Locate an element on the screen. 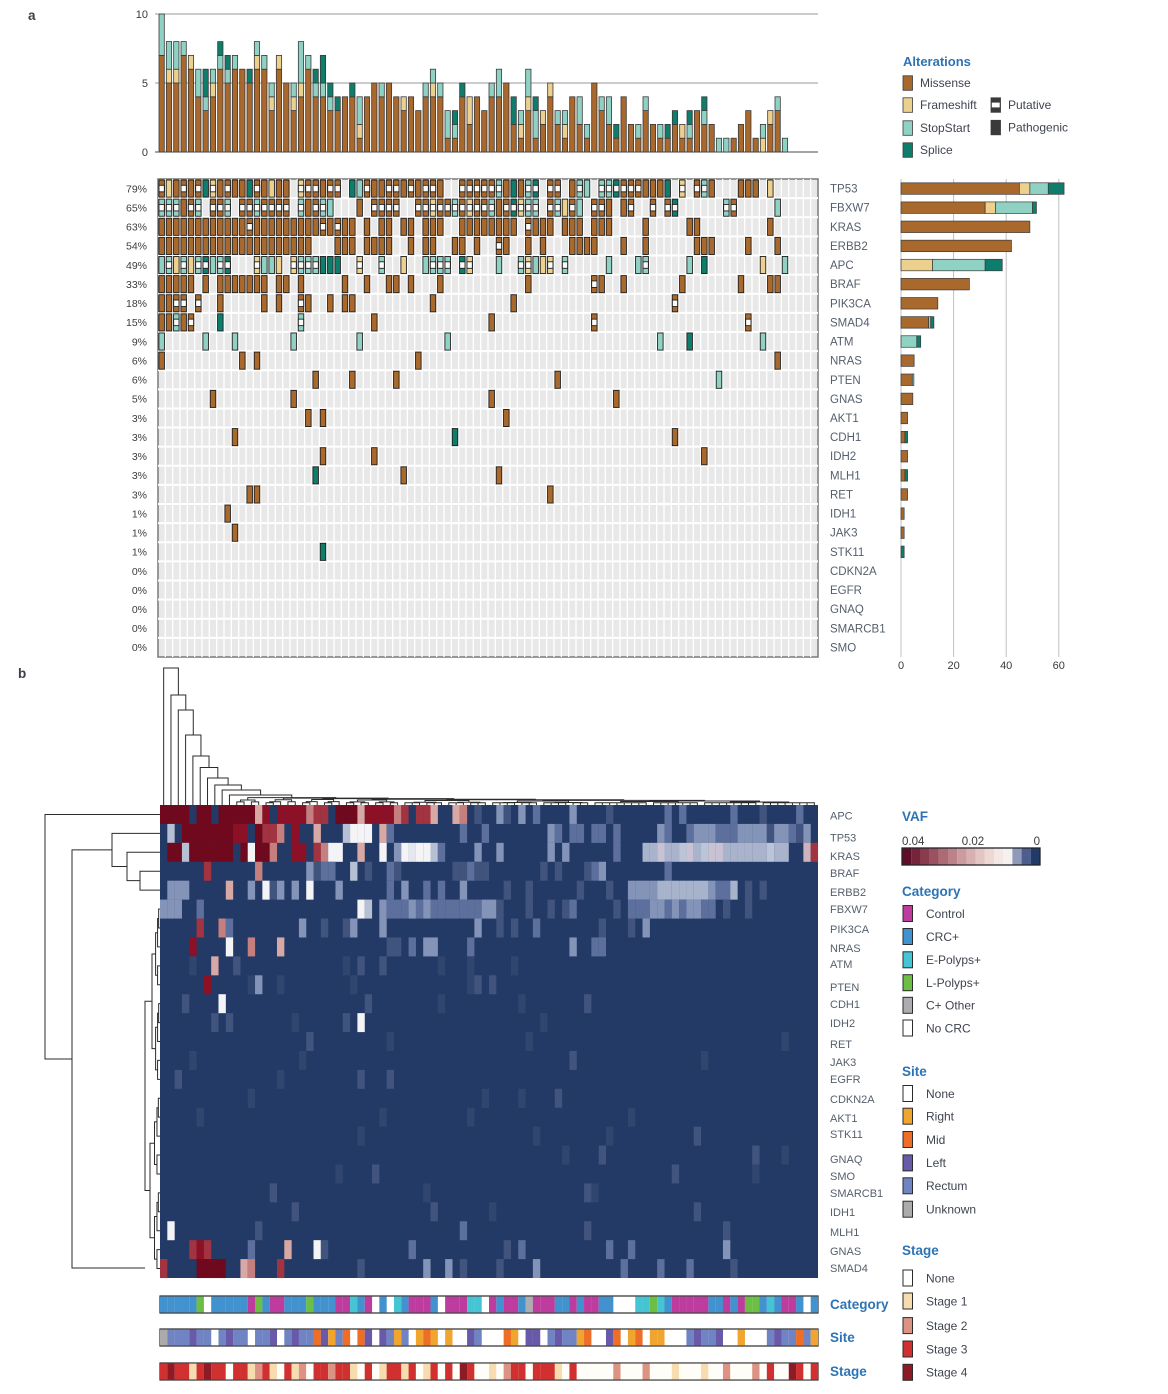 The height and width of the screenshot is (1394, 1168). svg-text: 33% is located at coordinates (136, 285).